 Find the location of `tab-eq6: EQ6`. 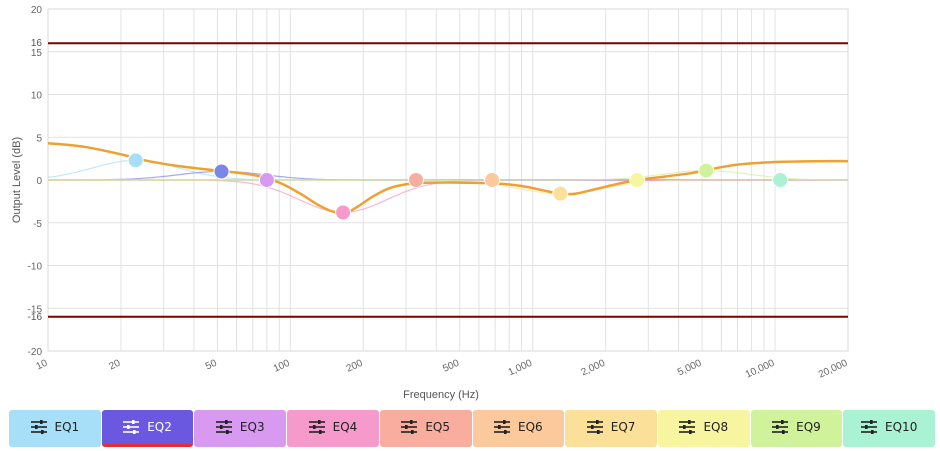

tab-eq6: EQ6 is located at coordinates (518, 428).